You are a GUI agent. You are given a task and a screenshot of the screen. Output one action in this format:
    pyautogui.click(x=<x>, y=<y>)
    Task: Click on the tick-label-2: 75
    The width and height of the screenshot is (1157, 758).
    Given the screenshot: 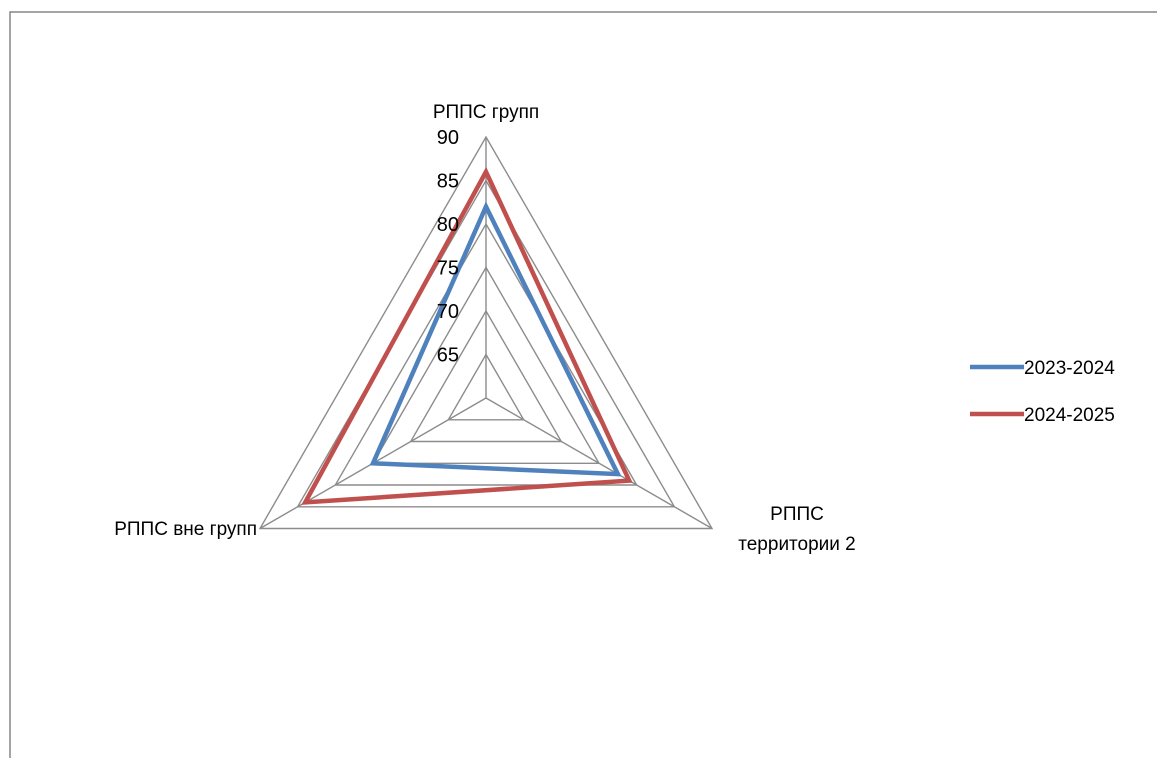 What is the action you would take?
    pyautogui.click(x=448, y=269)
    